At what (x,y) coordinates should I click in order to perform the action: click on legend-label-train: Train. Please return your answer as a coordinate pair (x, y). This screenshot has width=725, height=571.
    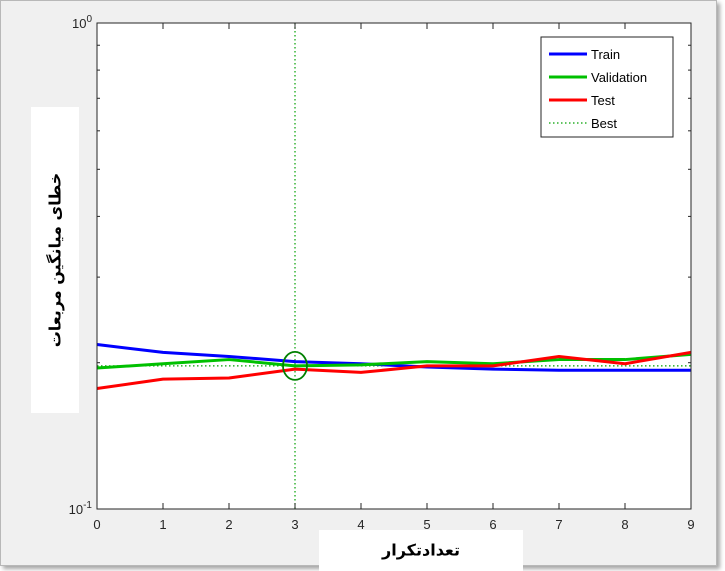
    Looking at the image, I should click on (605, 54).